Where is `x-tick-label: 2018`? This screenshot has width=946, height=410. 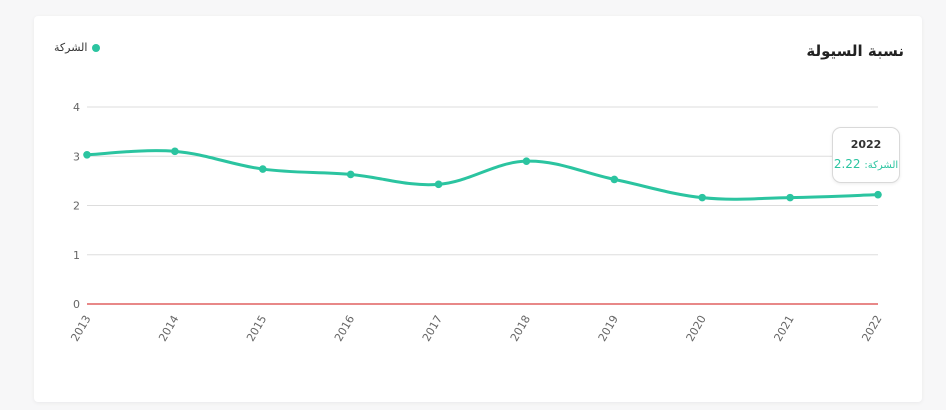 x-tick-label: 2018 is located at coordinates (520, 328).